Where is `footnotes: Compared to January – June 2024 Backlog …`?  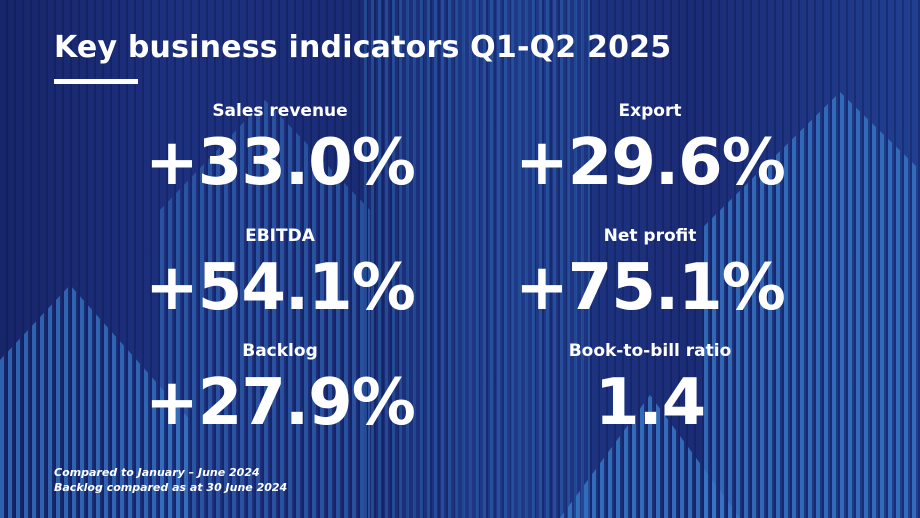 footnotes: Compared to January – June 2024 Backlog … is located at coordinates (170, 480).